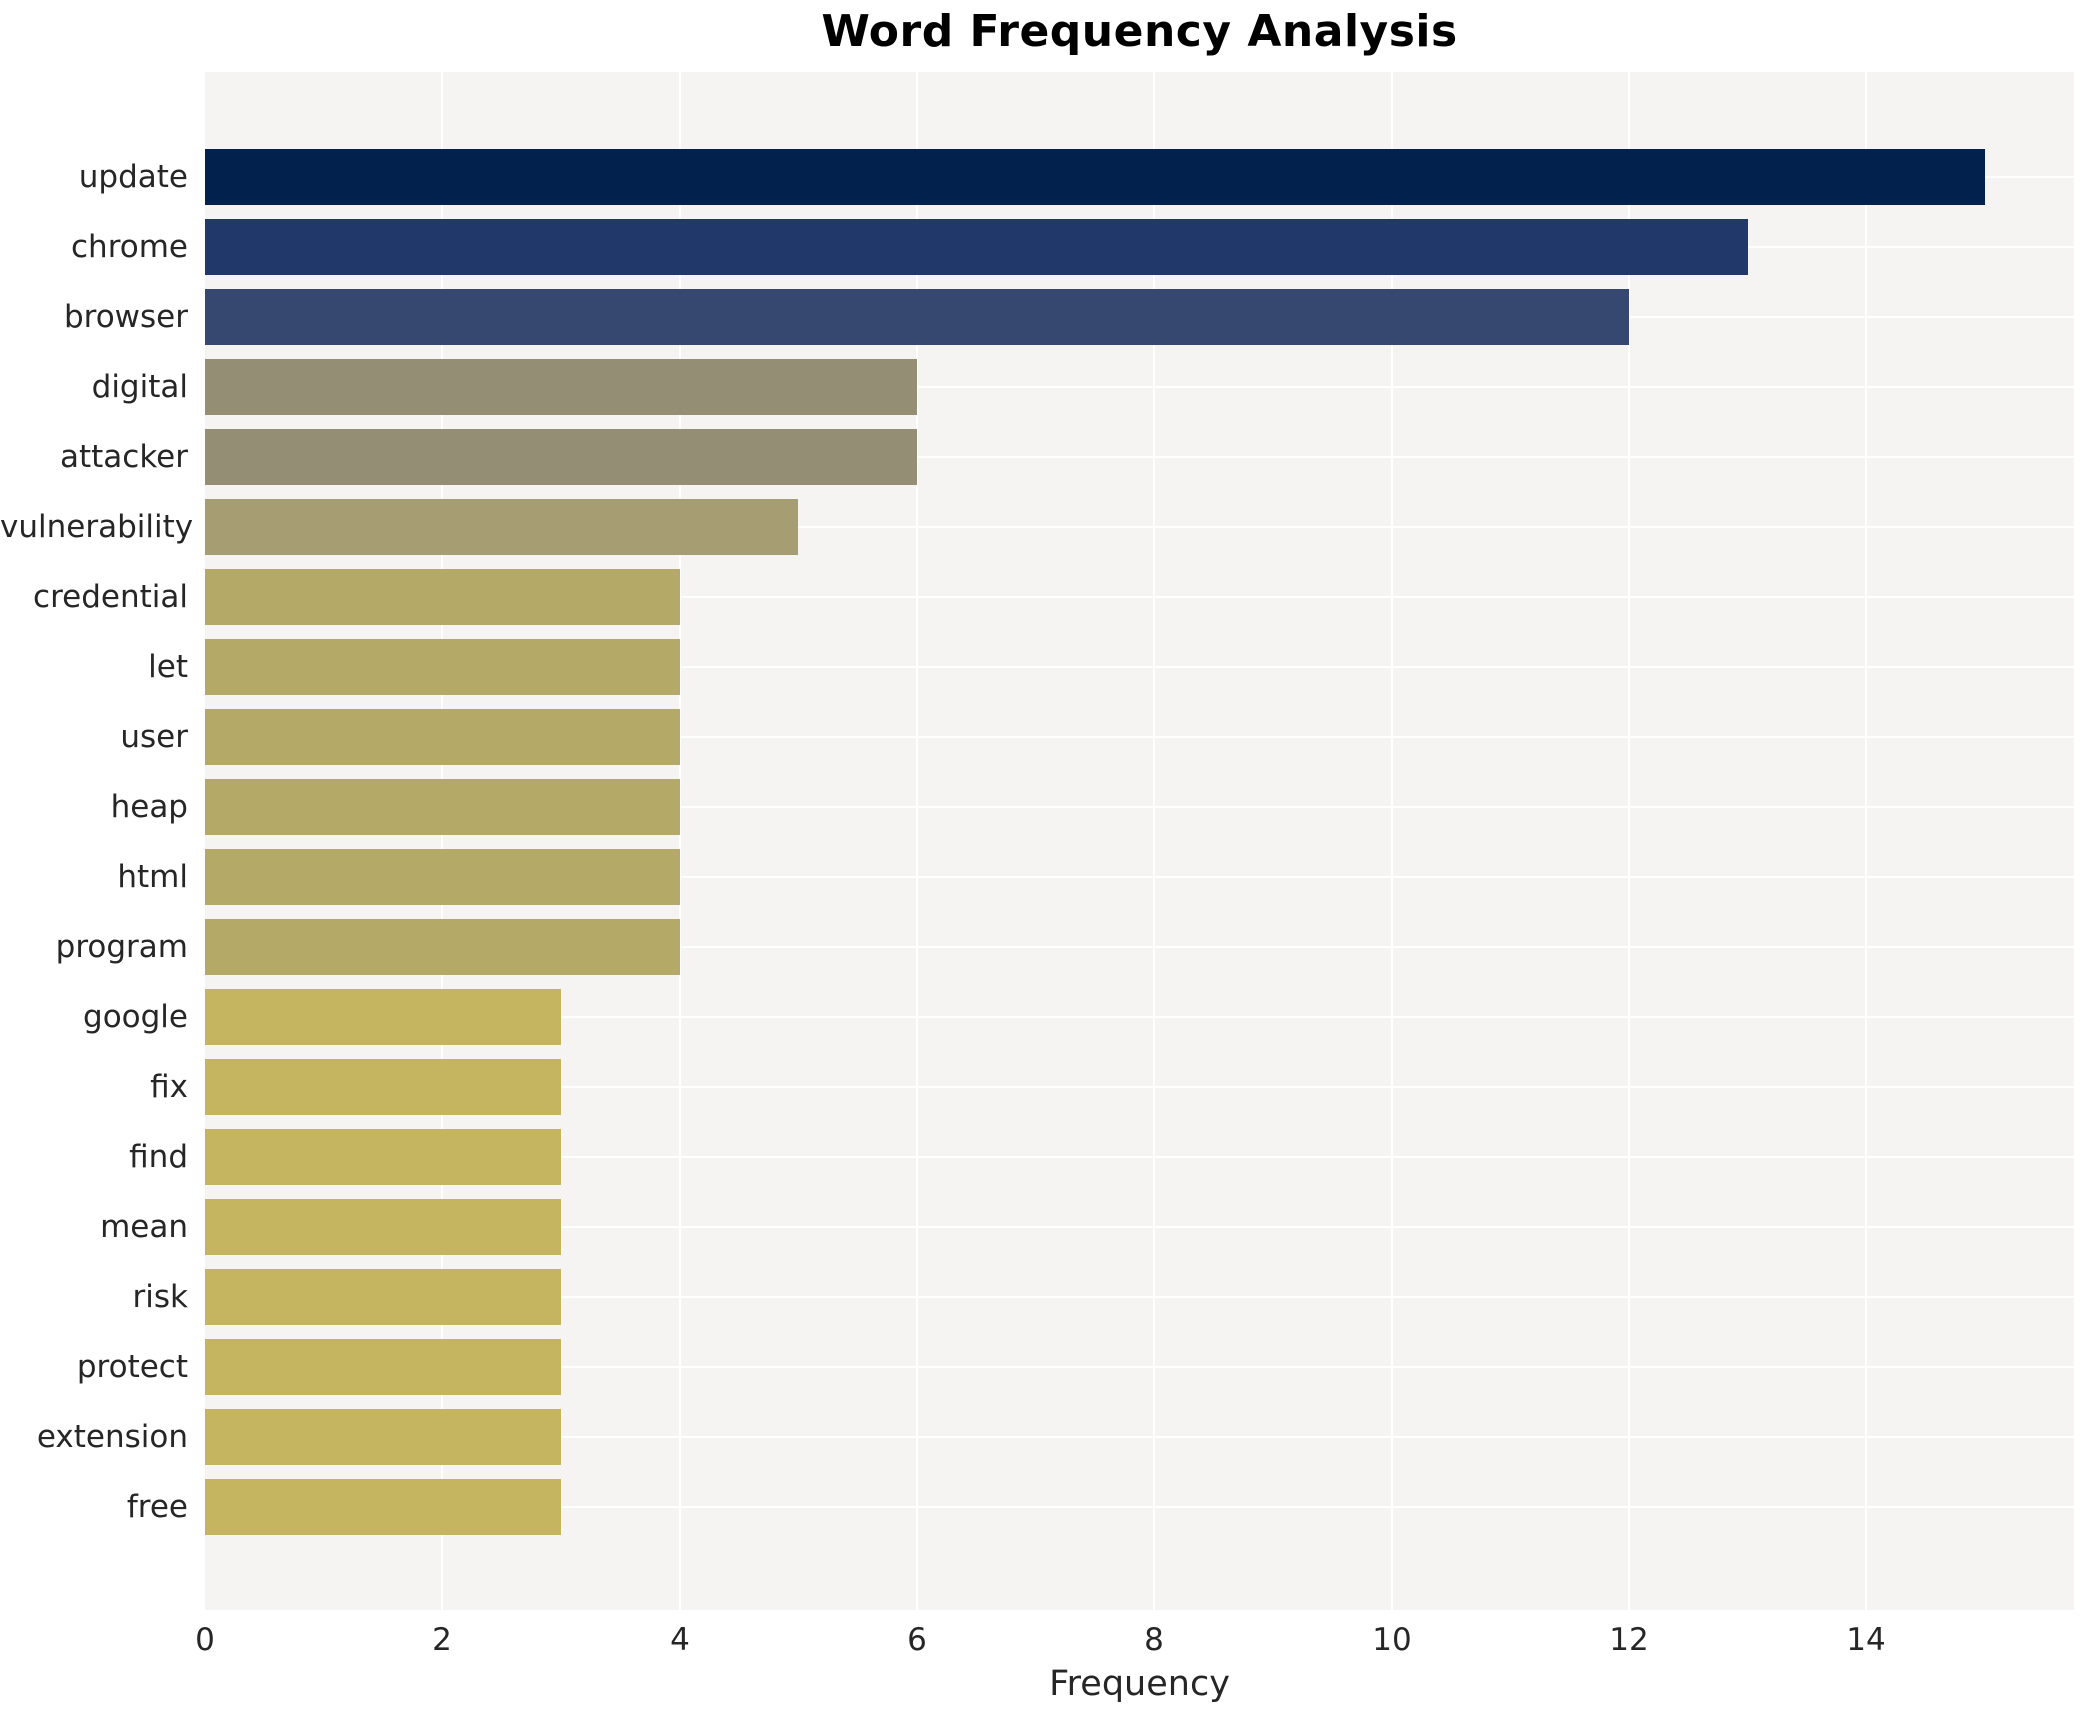  I want to click on y-tick-label-google: google, so click(135, 1017).